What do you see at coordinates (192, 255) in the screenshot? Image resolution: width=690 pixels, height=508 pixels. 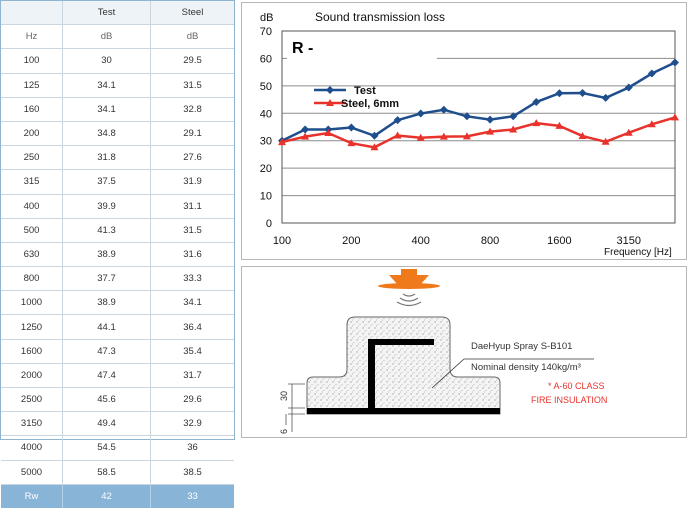 I see `table-data-cell: 31.6` at bounding box center [192, 255].